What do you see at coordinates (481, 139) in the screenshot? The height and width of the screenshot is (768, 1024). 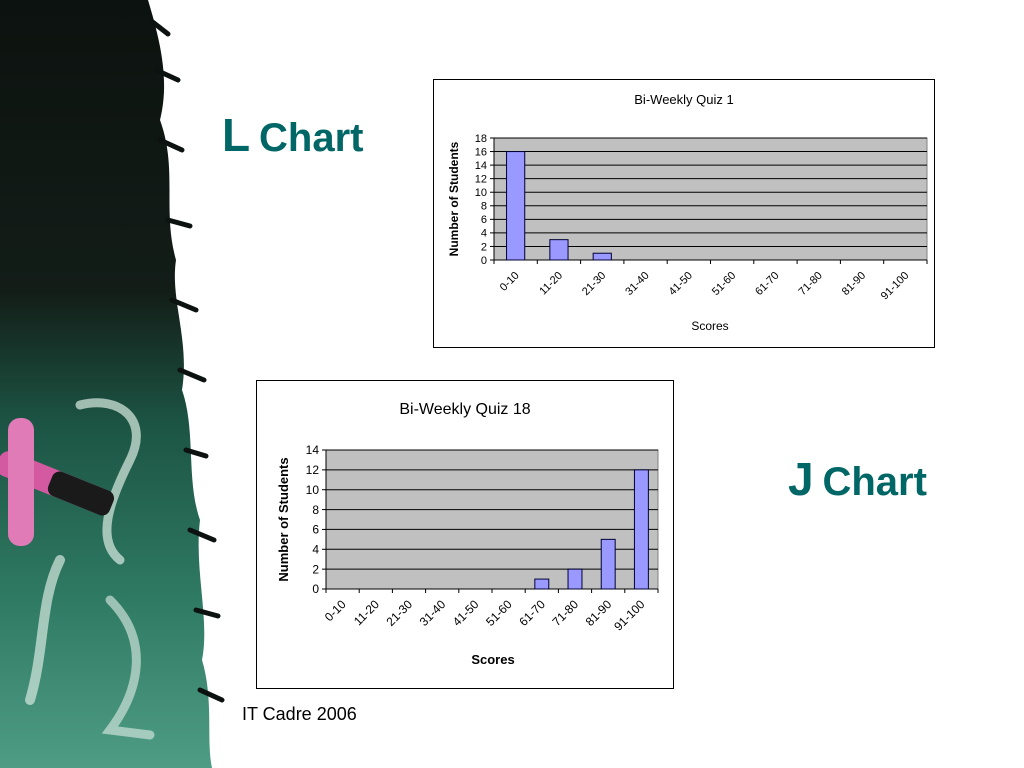 I see `y-tick-label: 18` at bounding box center [481, 139].